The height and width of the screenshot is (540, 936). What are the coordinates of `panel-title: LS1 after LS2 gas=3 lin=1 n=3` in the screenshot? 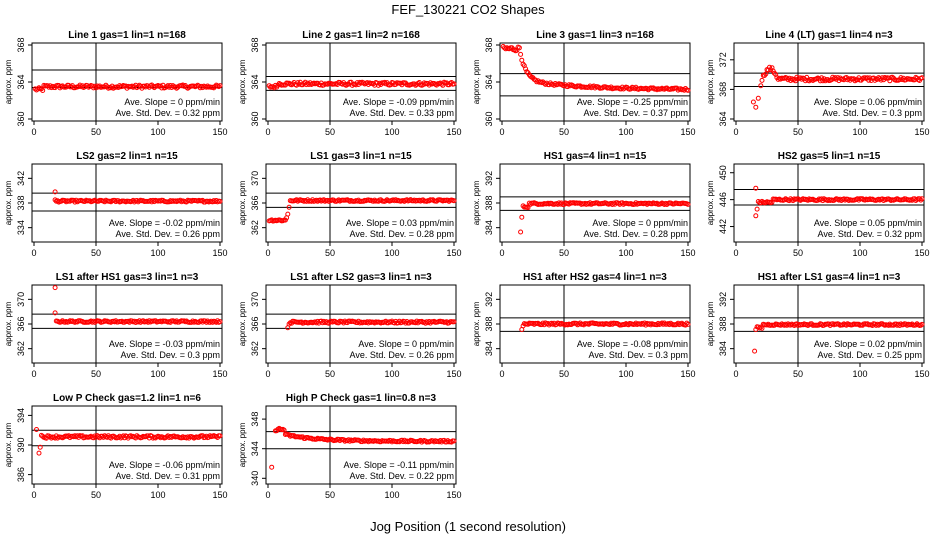 It's located at (361, 277).